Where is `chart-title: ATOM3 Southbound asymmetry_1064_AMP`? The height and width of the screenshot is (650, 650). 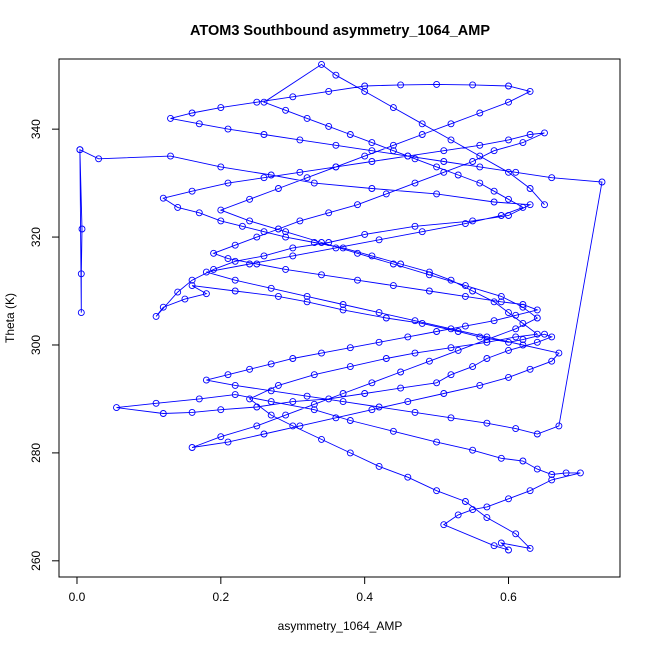
chart-title: ATOM3 Southbound asymmetry_1064_AMP is located at coordinates (340, 31).